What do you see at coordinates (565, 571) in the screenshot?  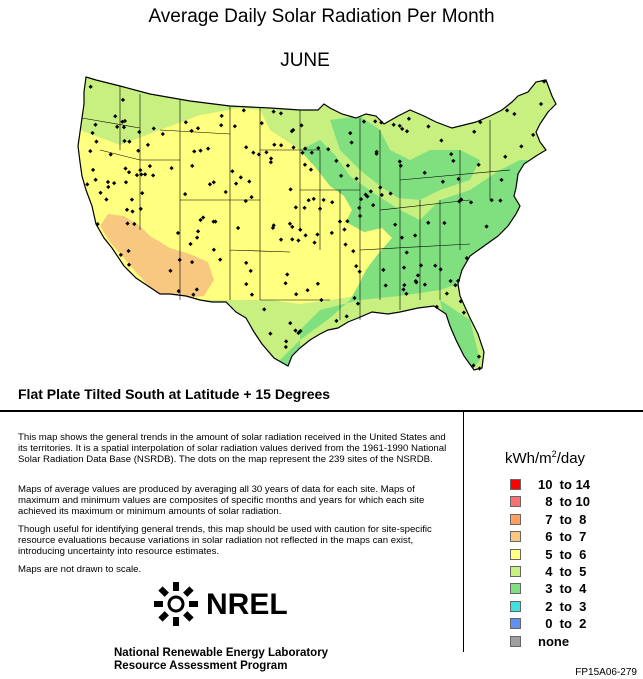 I see `legend-item: 4 to 5` at bounding box center [565, 571].